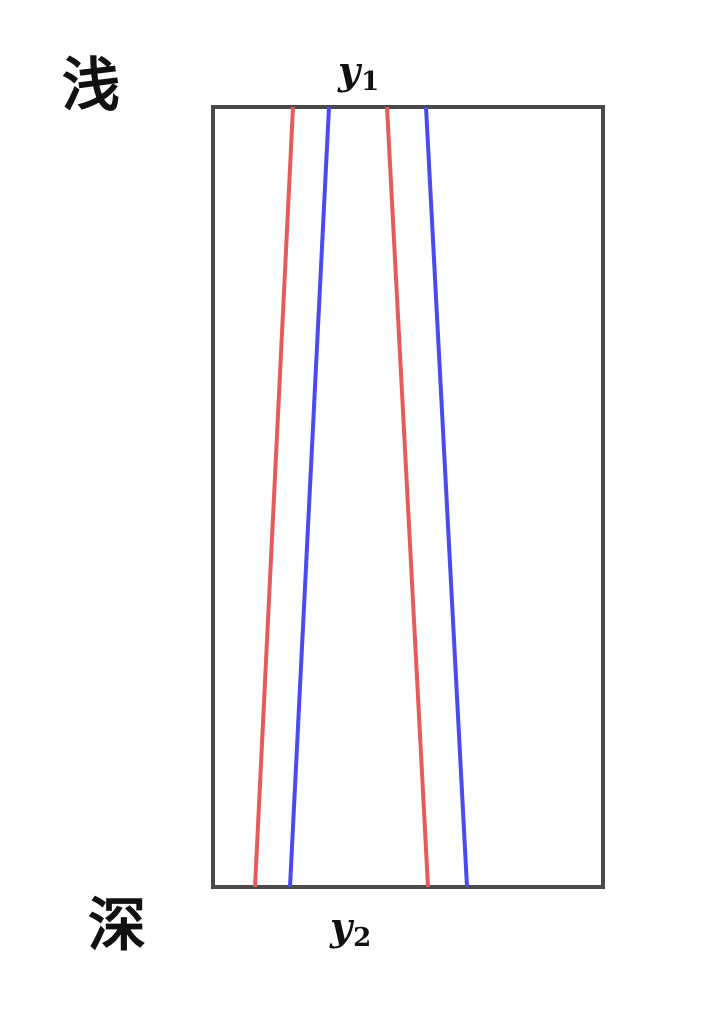  What do you see at coordinates (117, 925) in the screenshot?
I see `deep-label: 深` at bounding box center [117, 925].